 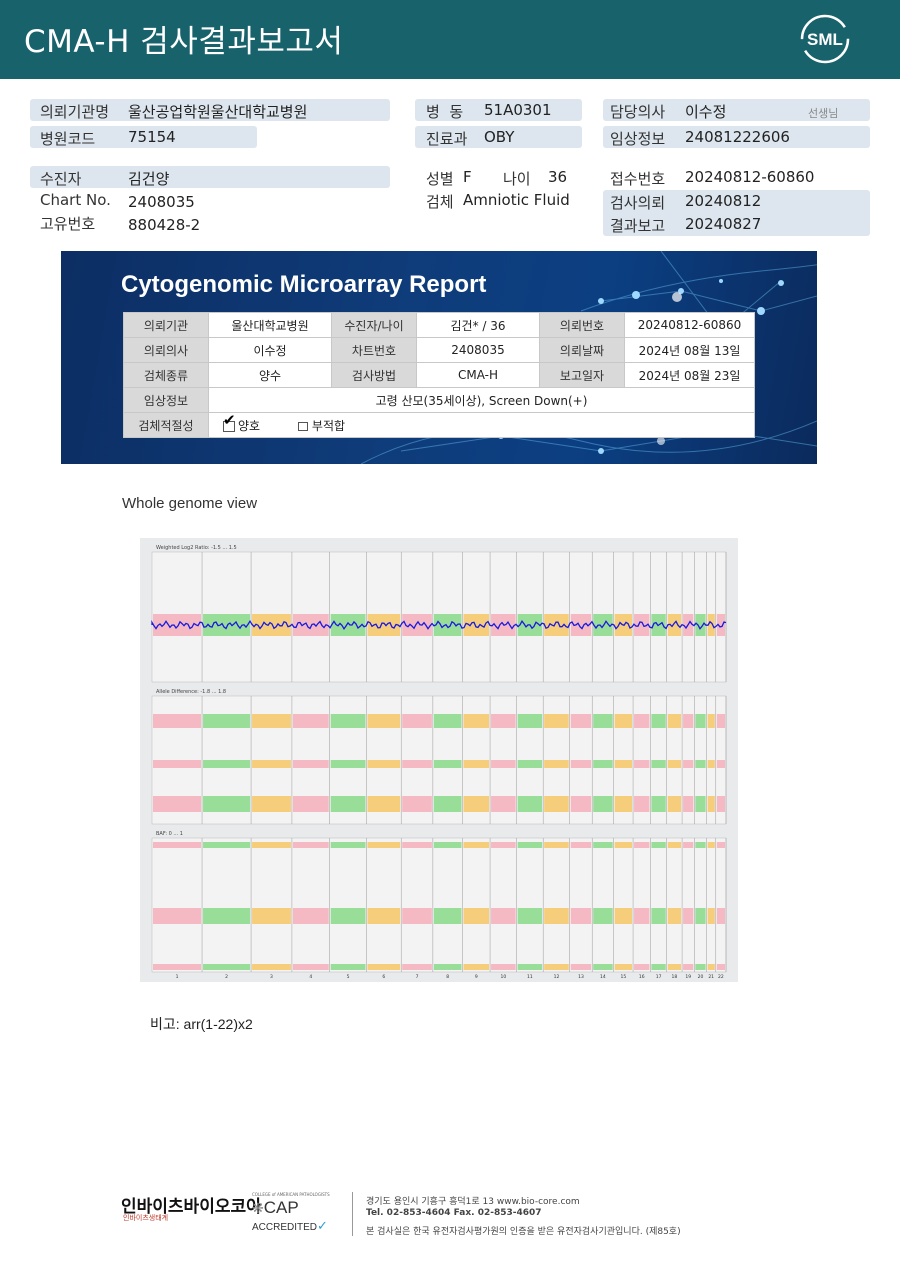 I want to click on report-header, so click(x=450, y=39).